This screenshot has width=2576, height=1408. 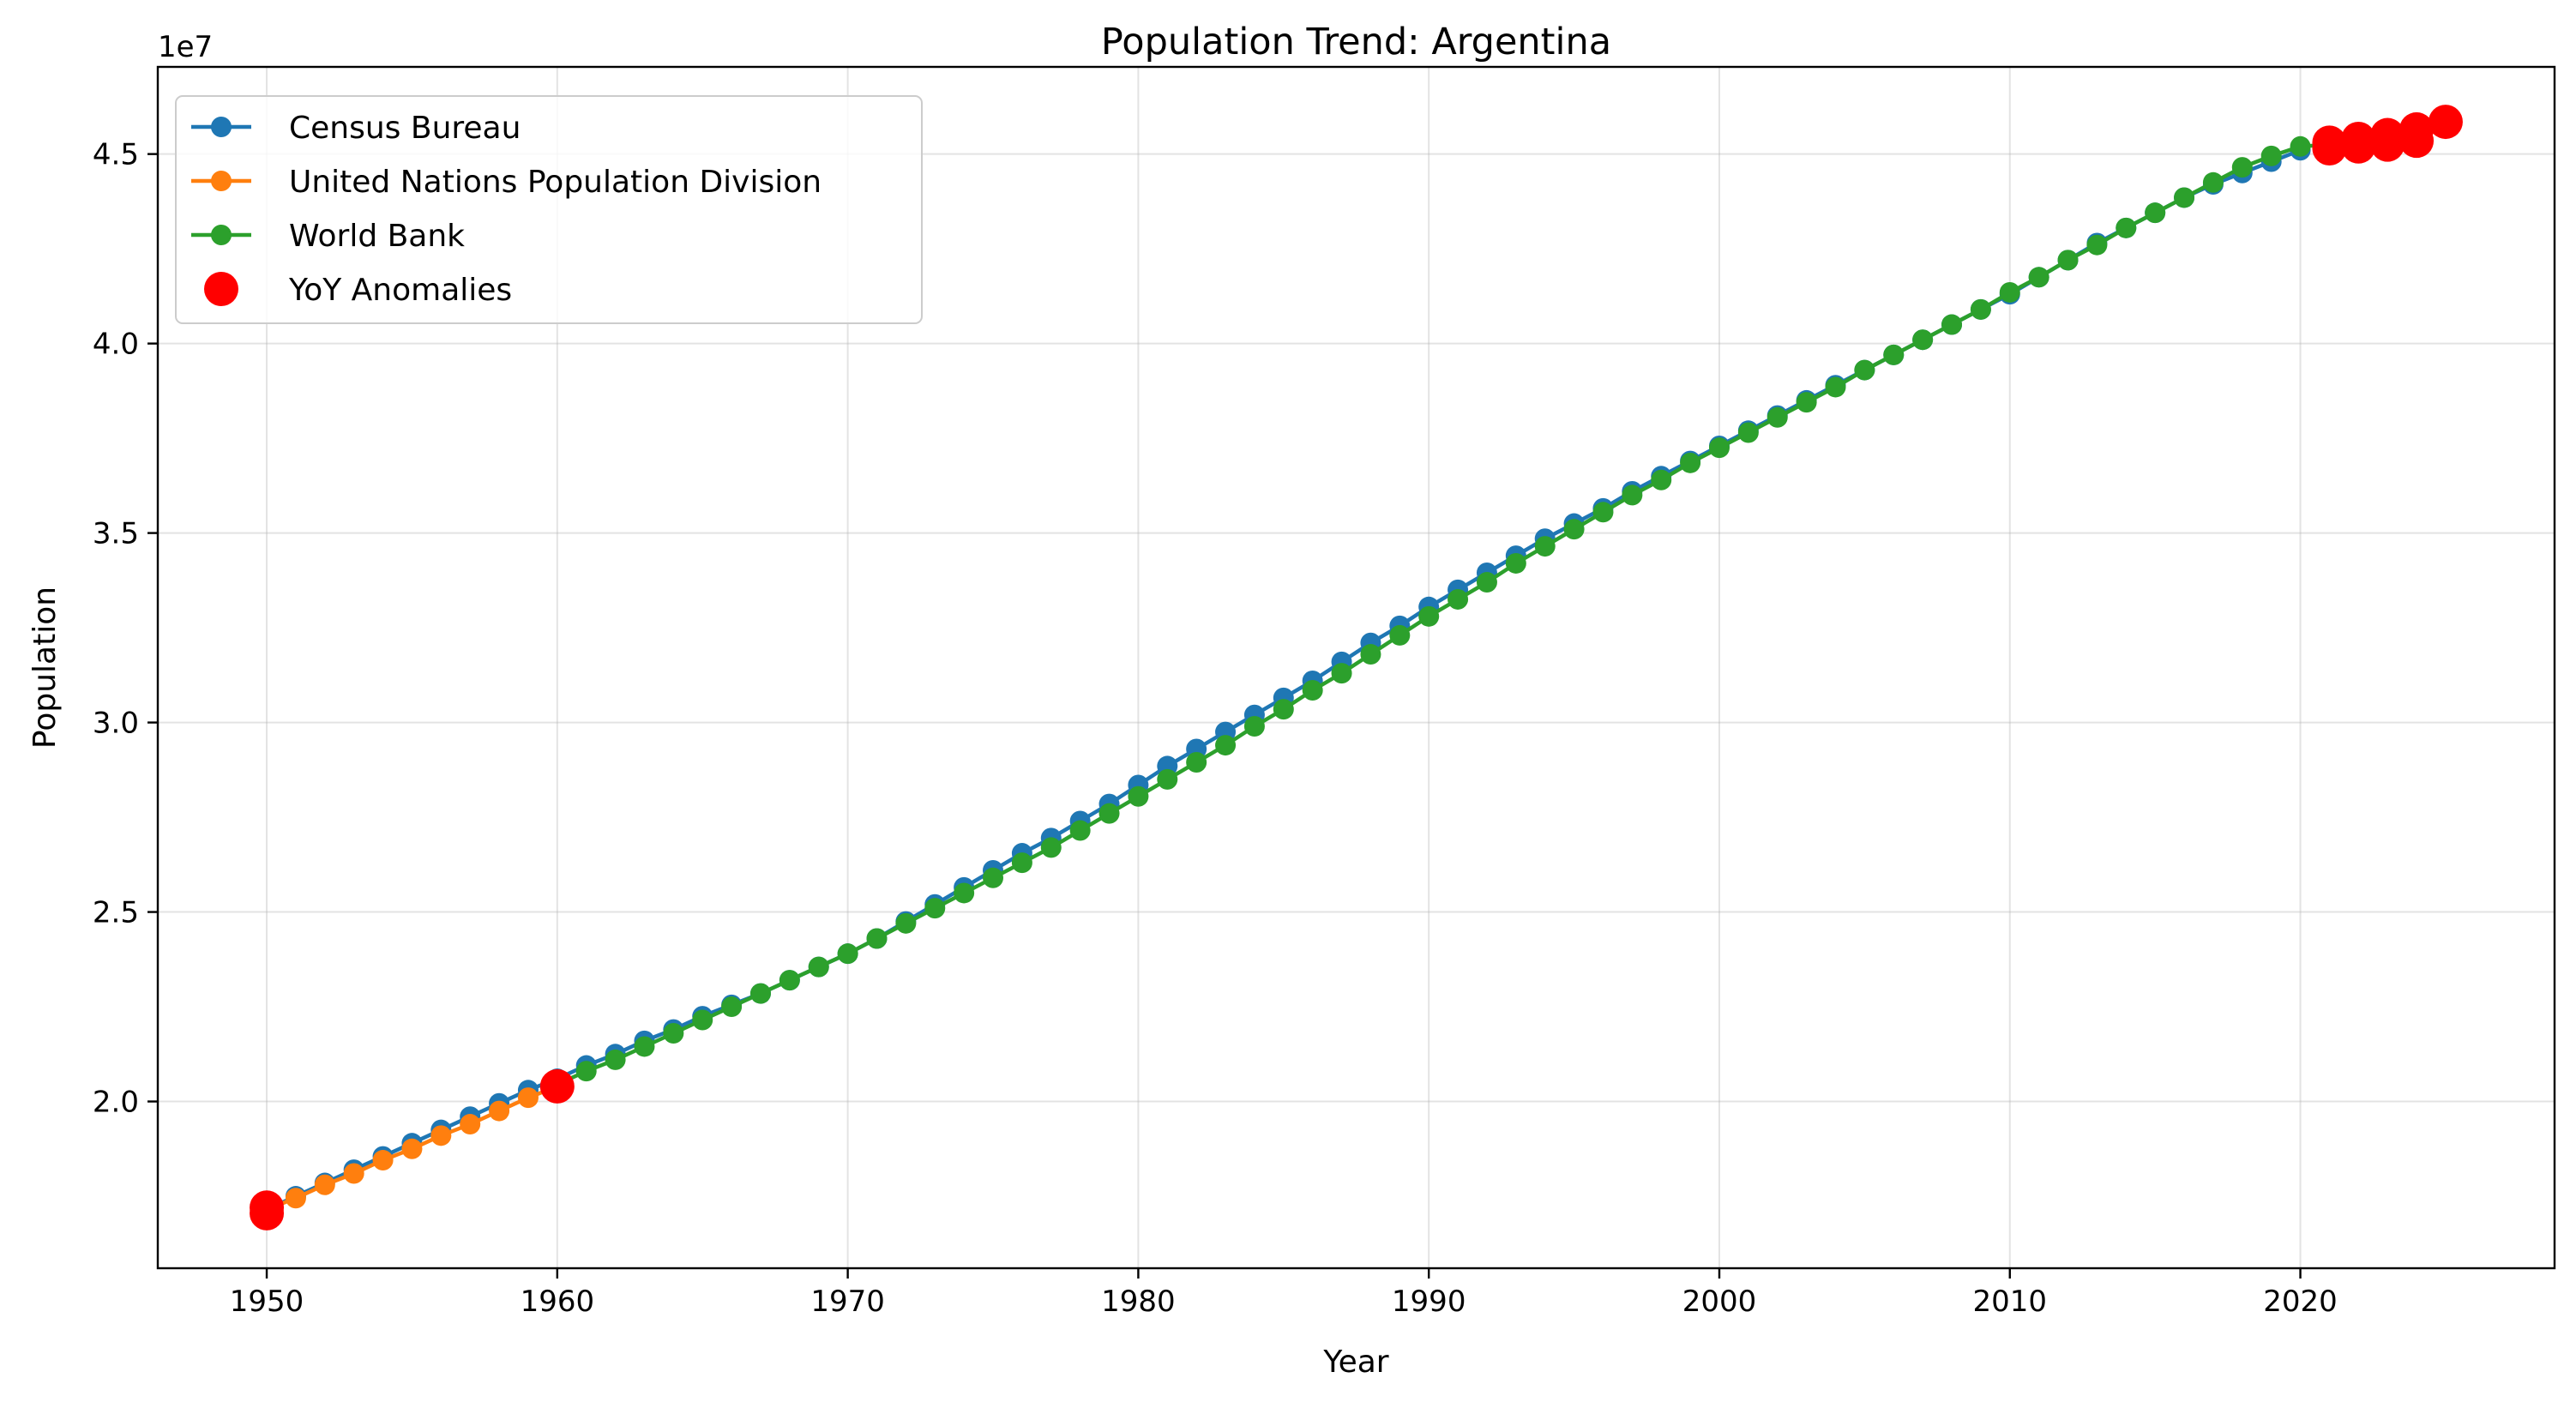 I want to click on legend-item: United Nations Population Division, so click(x=506, y=182).